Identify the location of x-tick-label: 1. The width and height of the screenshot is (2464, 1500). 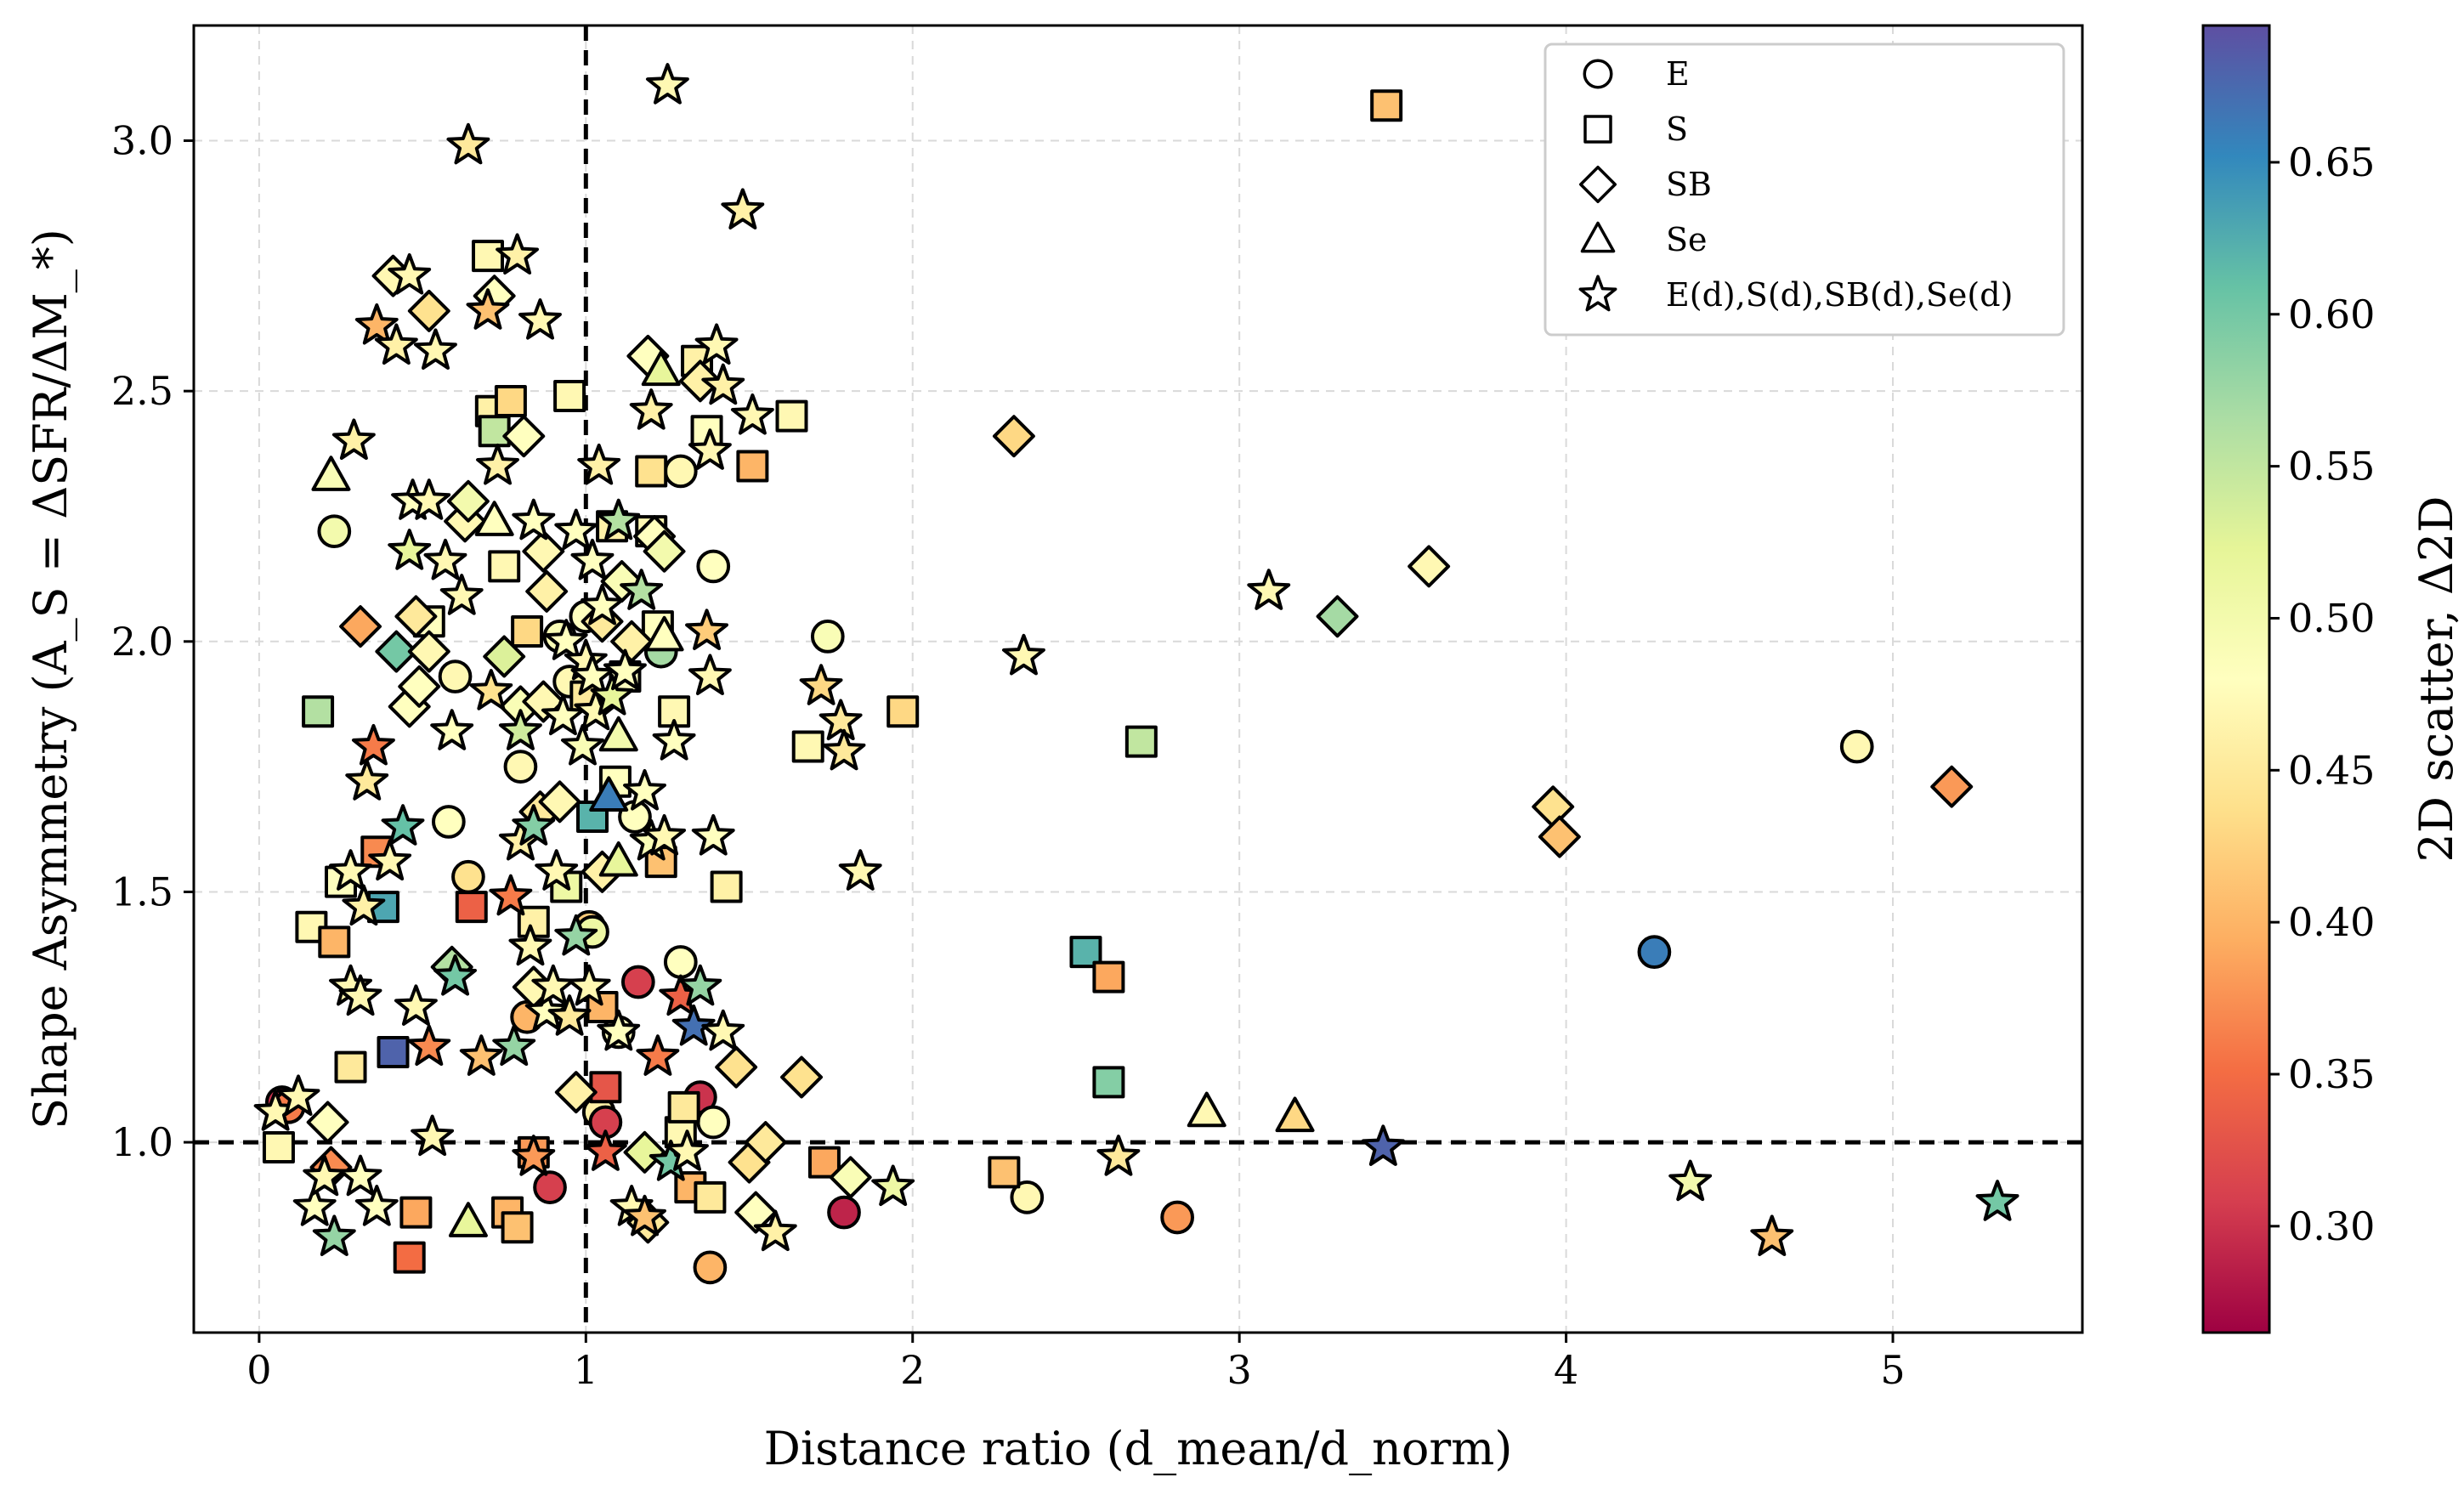
(586, 1370).